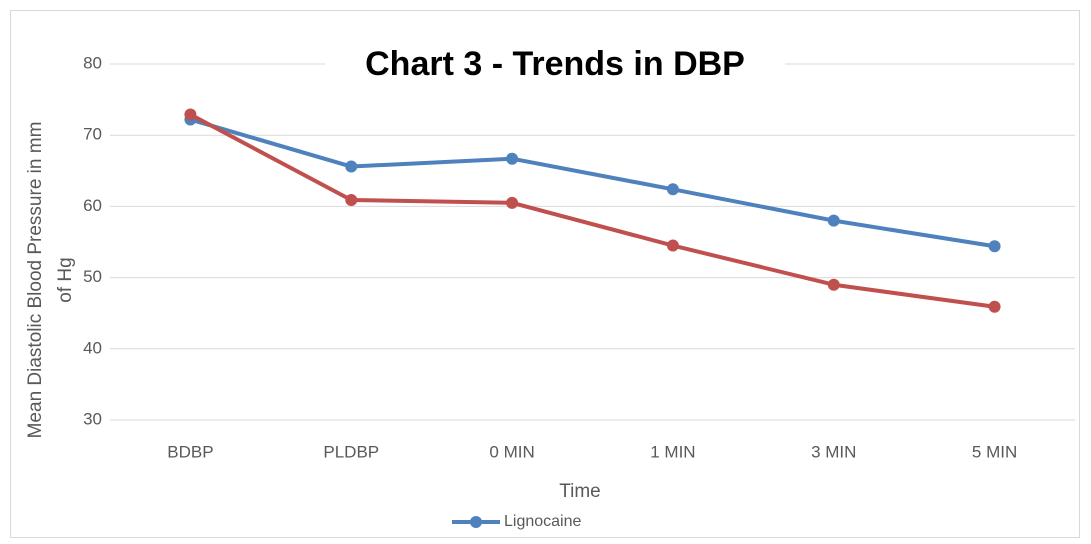  What do you see at coordinates (92, 418) in the screenshot?
I see `y-tick-label: 30` at bounding box center [92, 418].